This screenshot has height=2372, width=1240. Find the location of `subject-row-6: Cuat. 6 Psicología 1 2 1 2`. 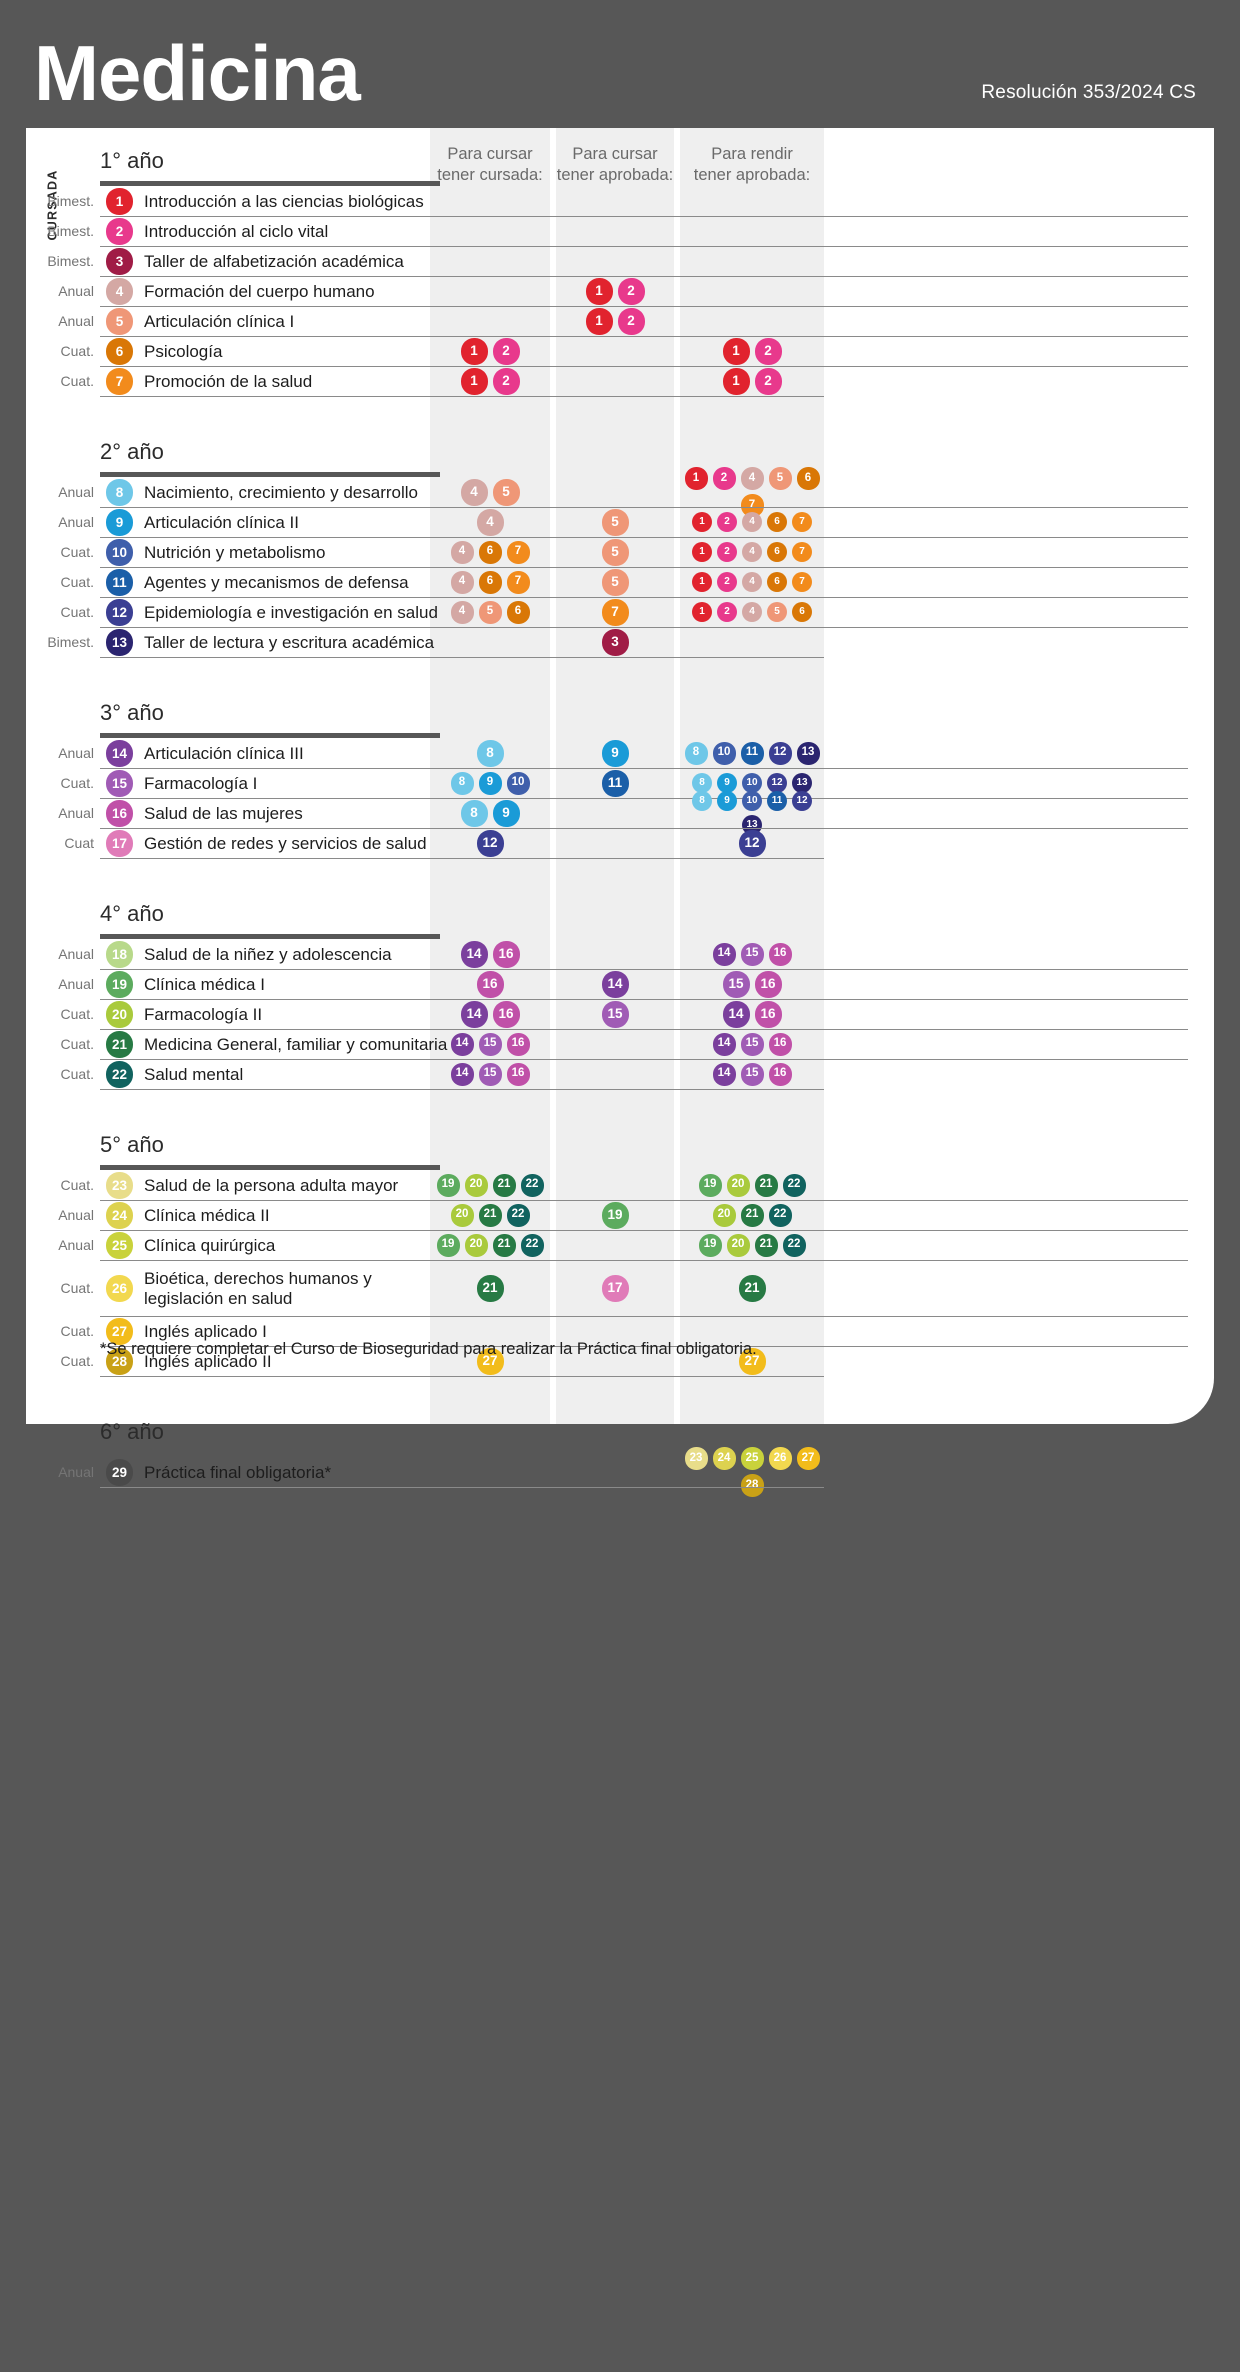

subject-row-6: Cuat. 6 Psicología 1 2 1 2 is located at coordinates (607, 351).